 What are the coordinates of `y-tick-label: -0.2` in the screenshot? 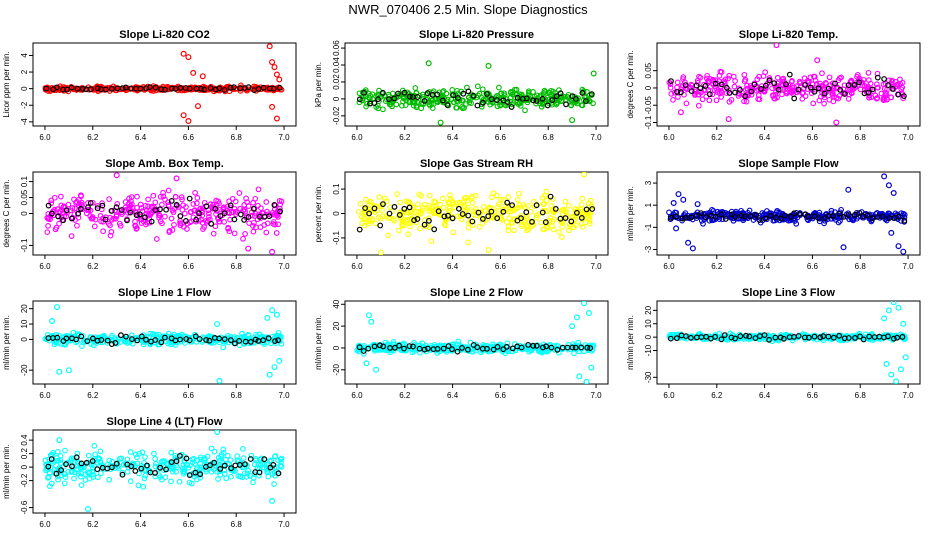 It's located at (24, 480).